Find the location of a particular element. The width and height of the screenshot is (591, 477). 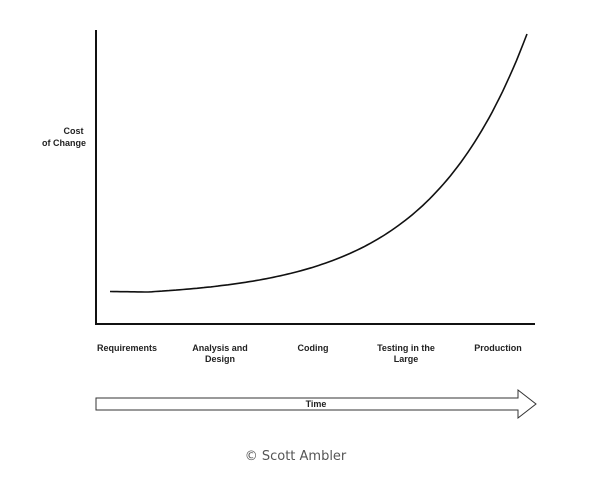

x-category-label-line: Production is located at coordinates (498, 348).